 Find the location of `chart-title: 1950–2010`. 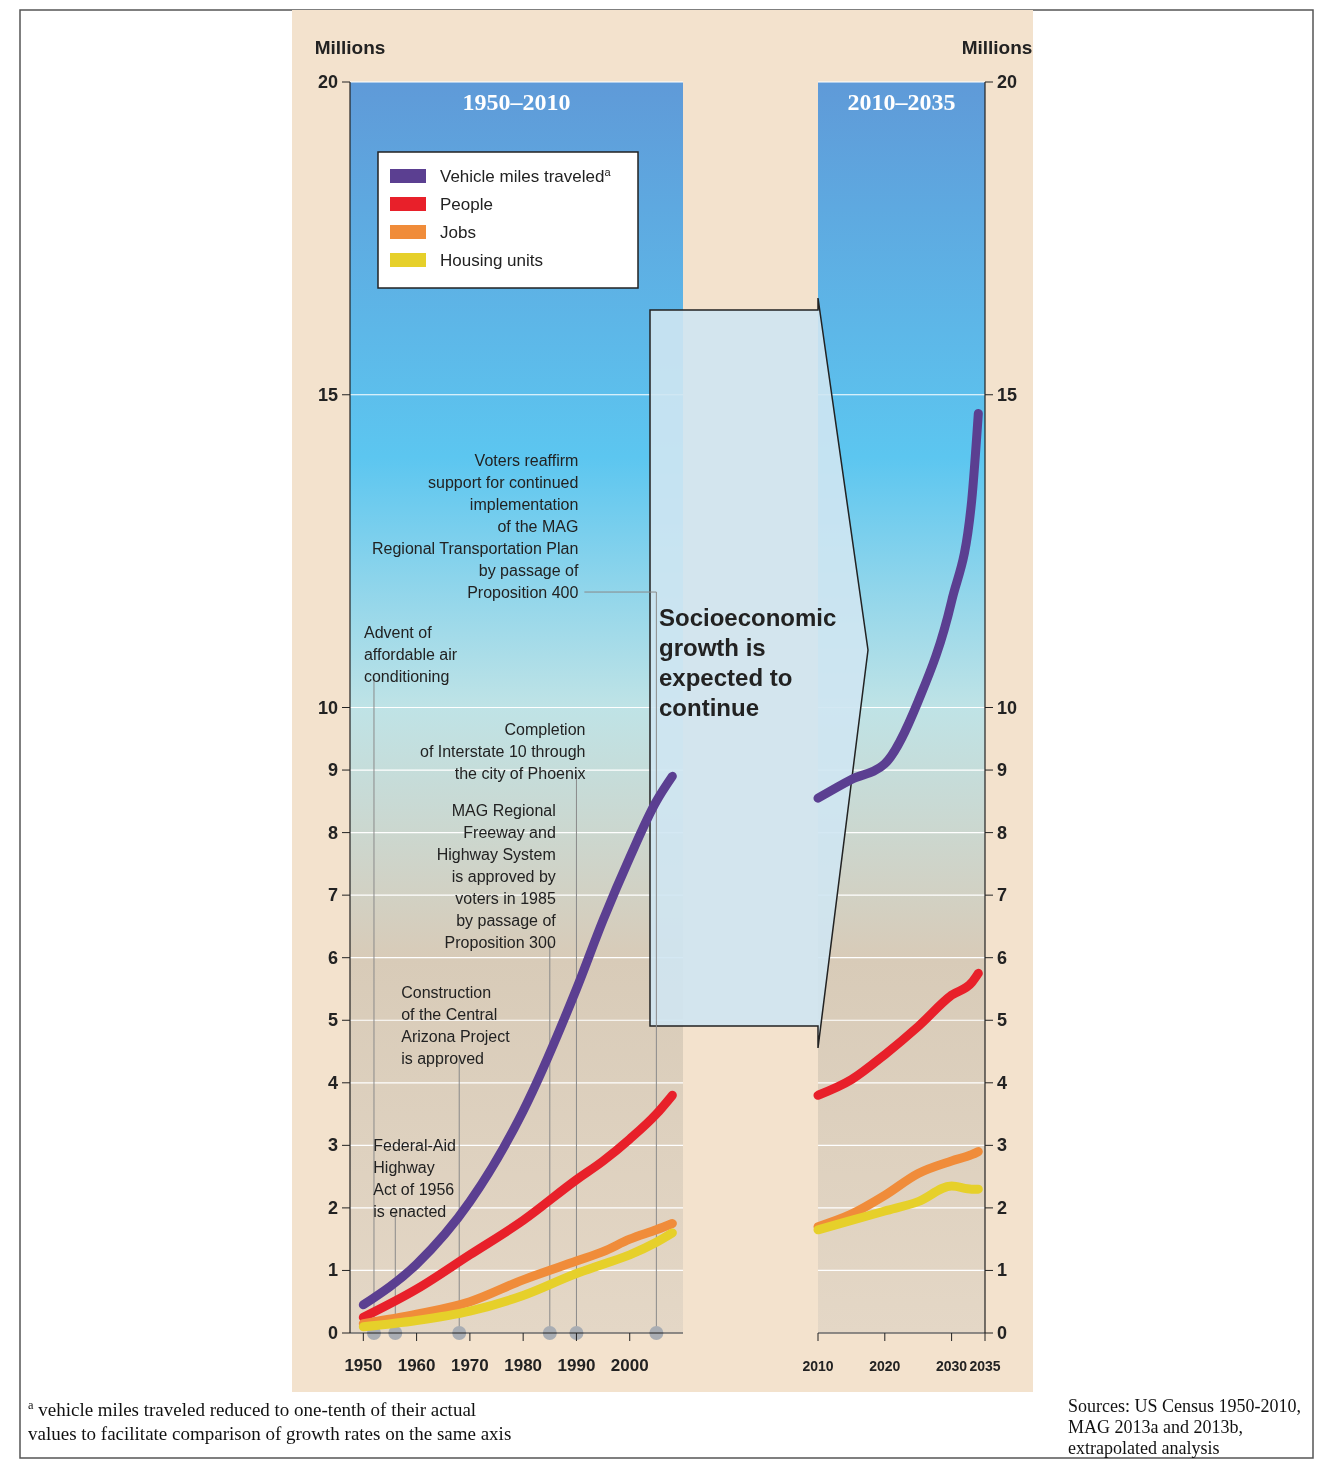

chart-title: 1950–2010 is located at coordinates (516, 102).